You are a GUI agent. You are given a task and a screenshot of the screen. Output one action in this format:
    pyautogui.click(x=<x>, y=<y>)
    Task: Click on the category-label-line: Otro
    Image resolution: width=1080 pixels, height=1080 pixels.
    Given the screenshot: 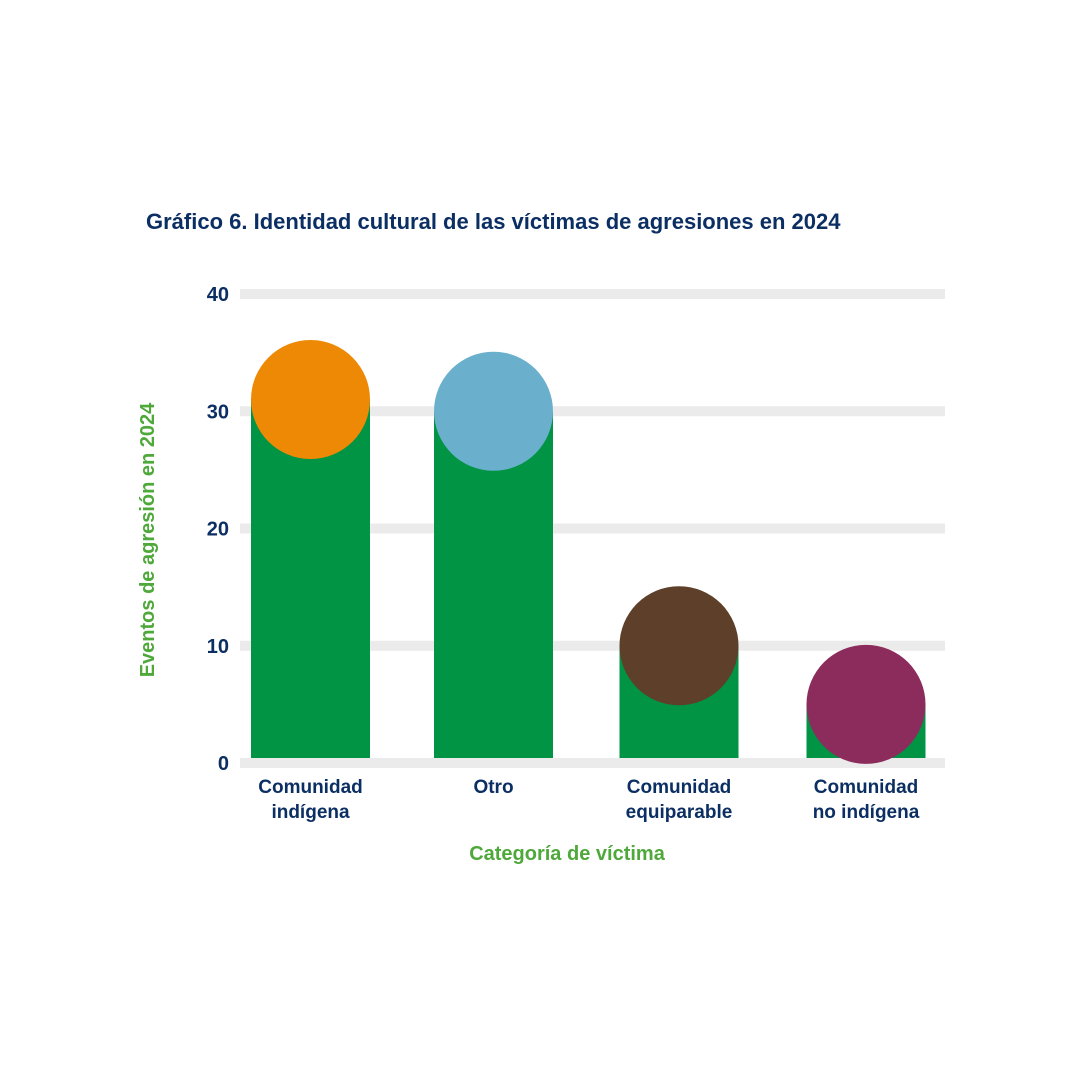 What is the action you would take?
    pyautogui.click(x=493, y=787)
    